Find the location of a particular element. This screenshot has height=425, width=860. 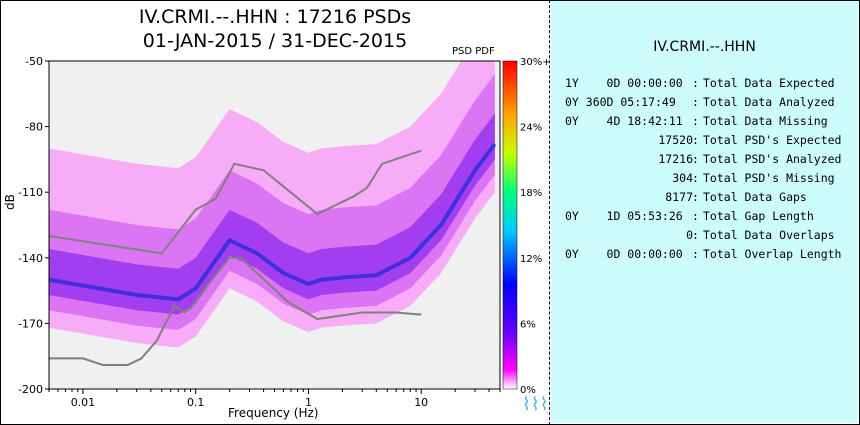

y-tick-label: -110 is located at coordinates (30, 192).